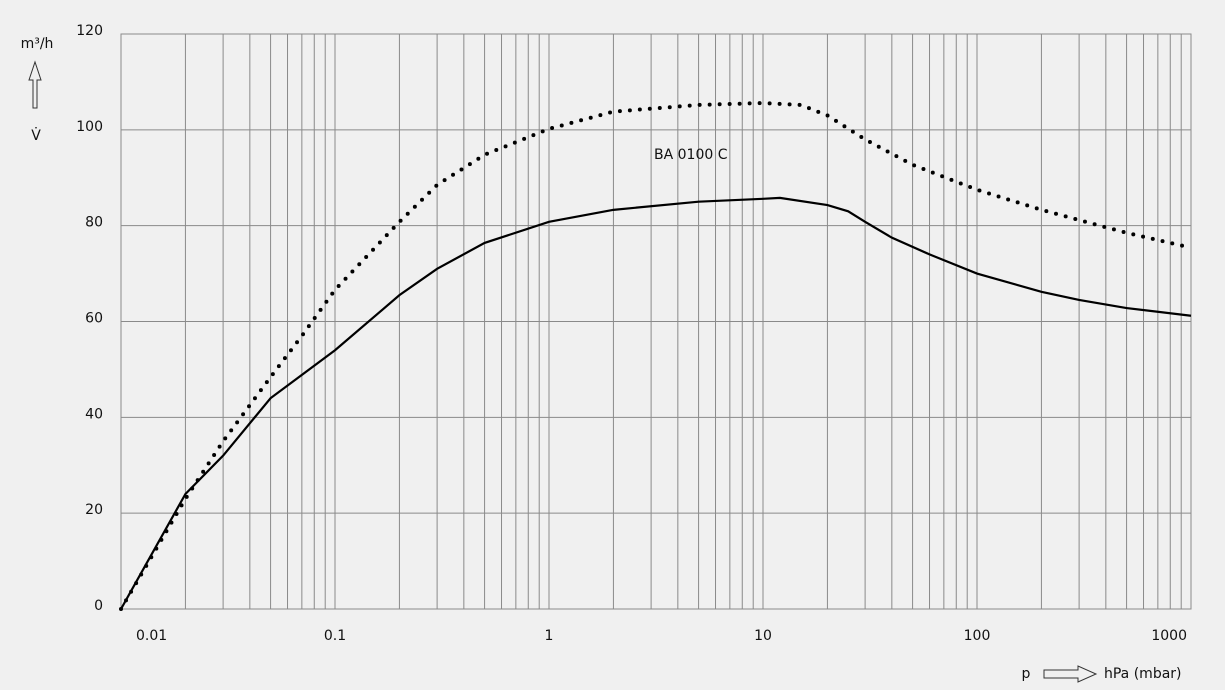 The image size is (1225, 690). I want to click on y-axis-label: m³/h, so click(37, 44).